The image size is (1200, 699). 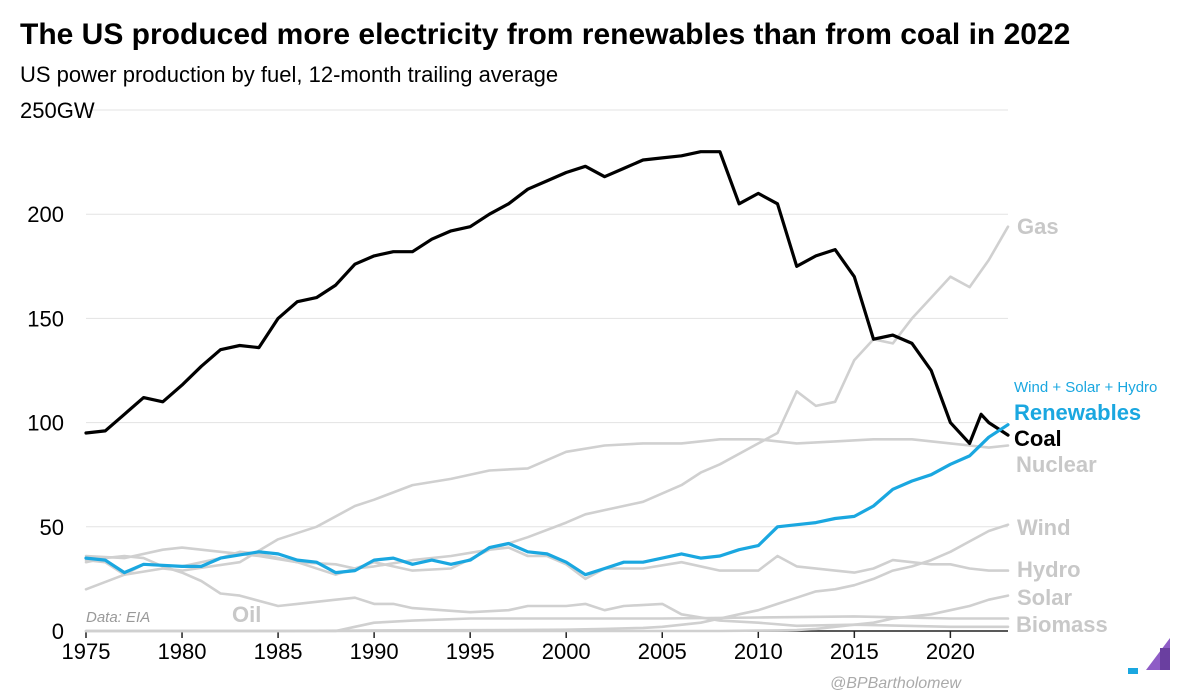 What do you see at coordinates (1044, 527) in the screenshot?
I see `series-label-wind: Wind` at bounding box center [1044, 527].